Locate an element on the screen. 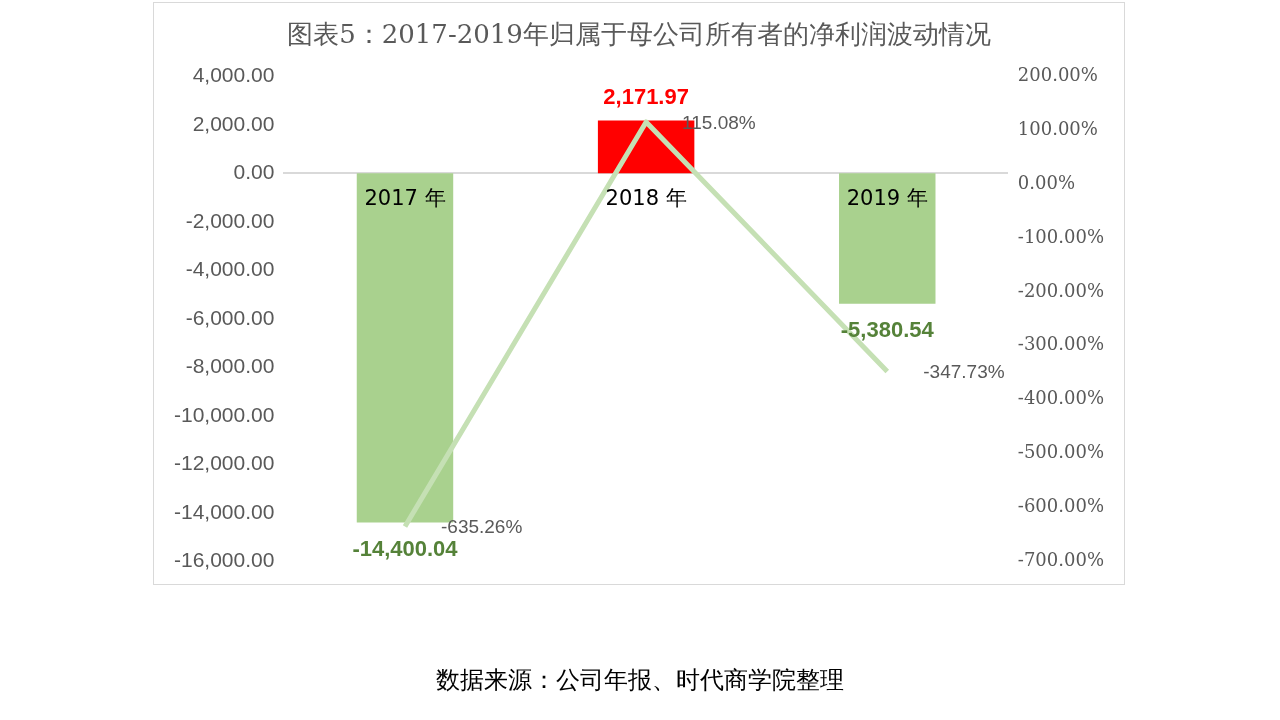 This screenshot has width=1280, height=720. y2-tick-label: -600.00% is located at coordinates (1060, 506).